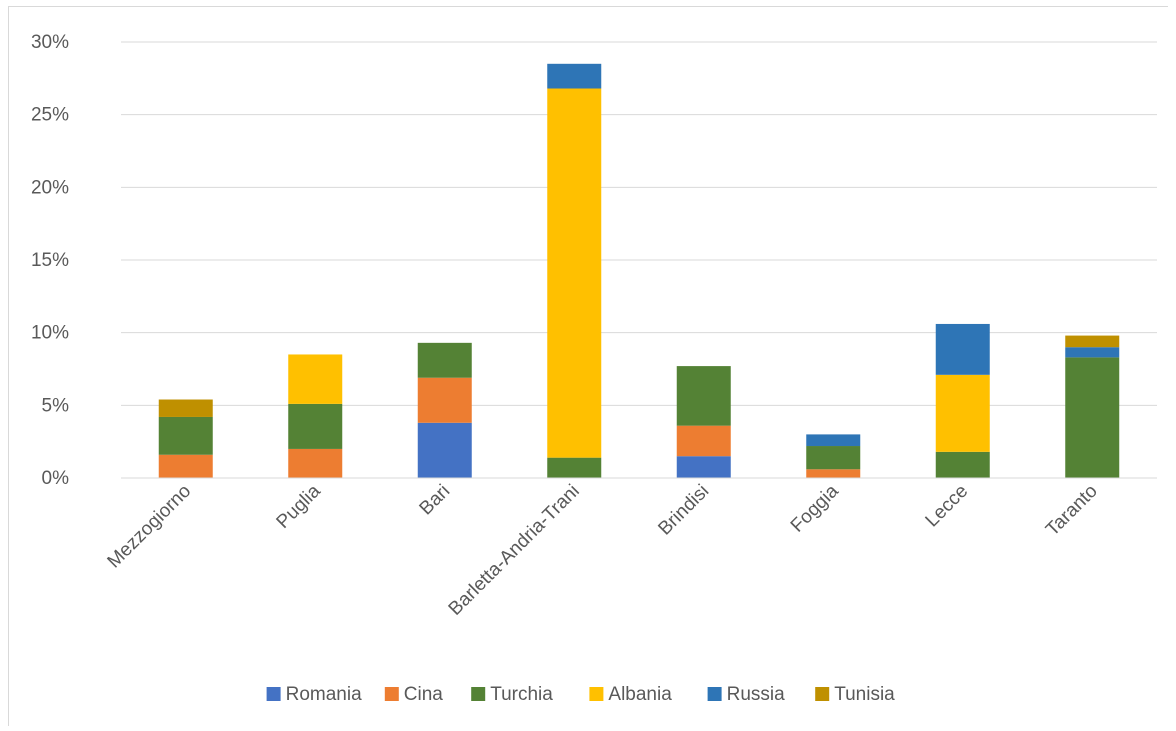 This screenshot has height=731, width=1176. I want to click on x-category-label: Bari, so click(435, 500).